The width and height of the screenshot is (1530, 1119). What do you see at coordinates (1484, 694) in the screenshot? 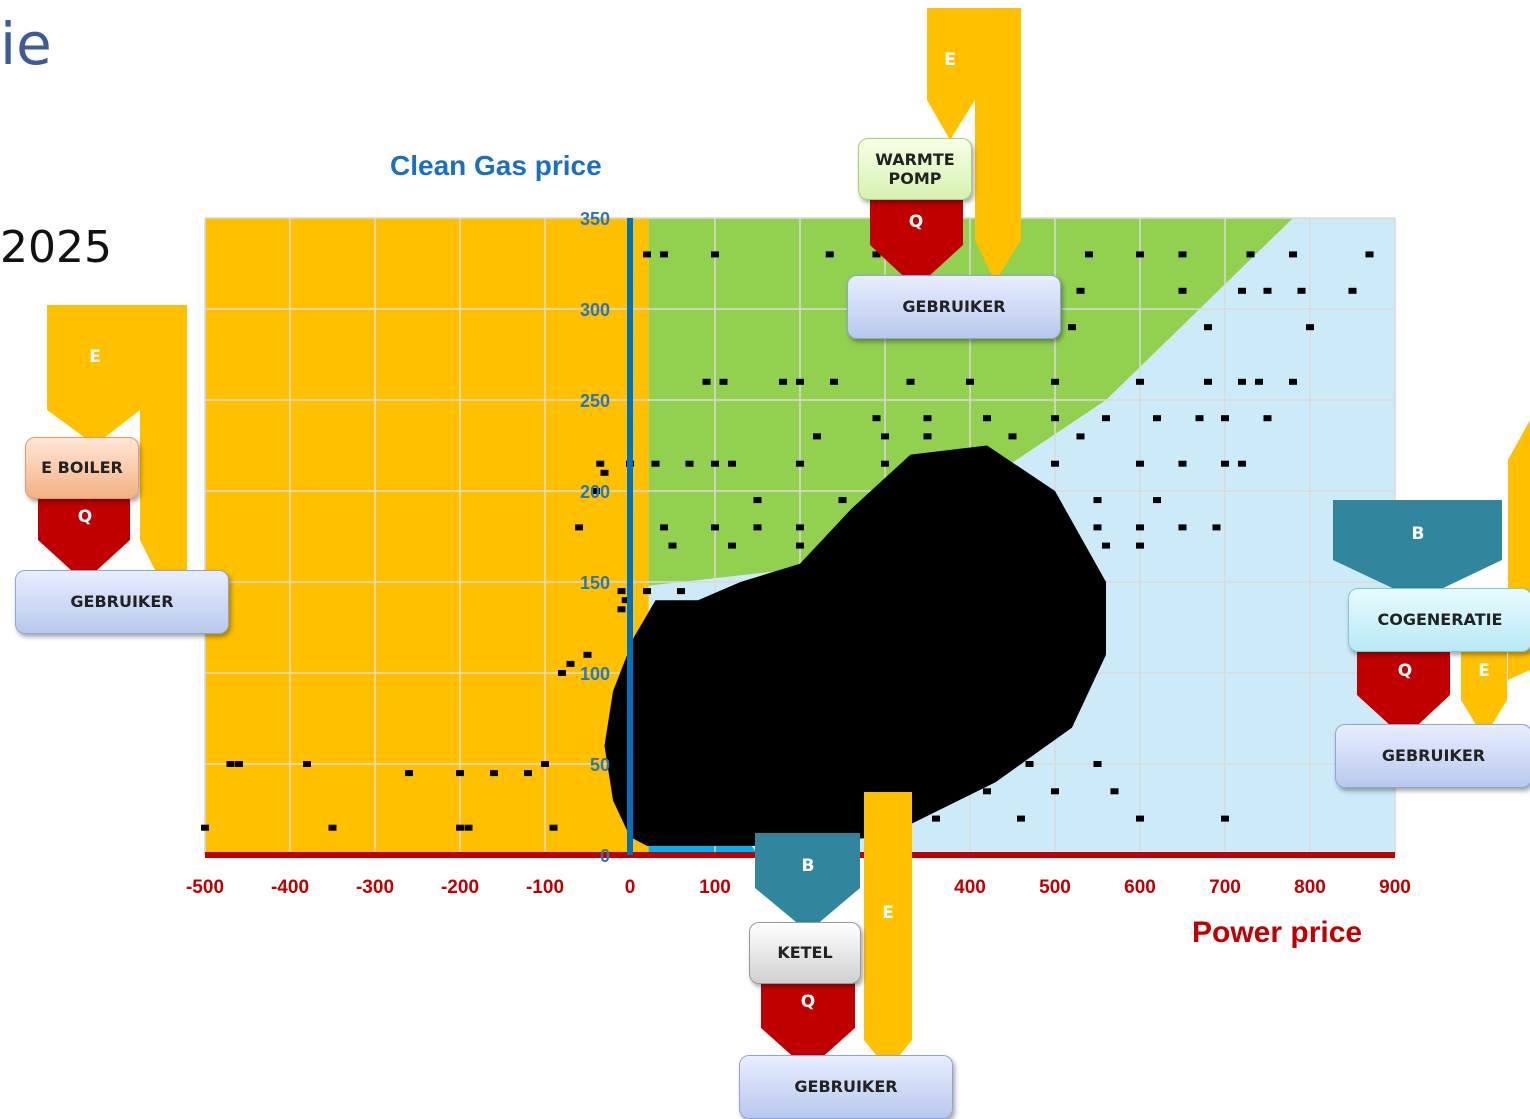
I see `cogeneratie-e-arrow` at bounding box center [1484, 694].